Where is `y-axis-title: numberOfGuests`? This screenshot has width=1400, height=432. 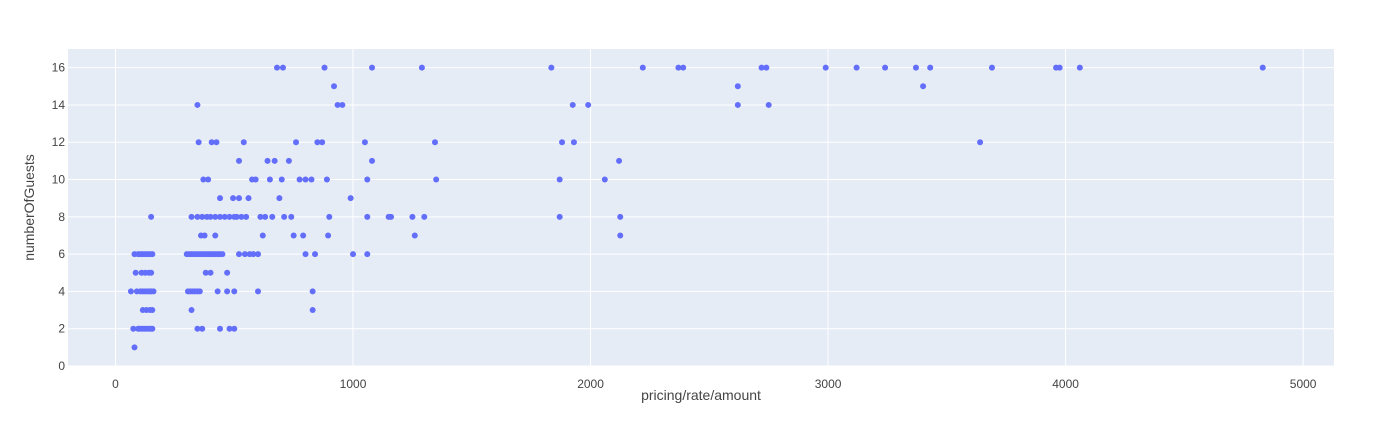
y-axis-title: numberOfGuests is located at coordinates (29, 207).